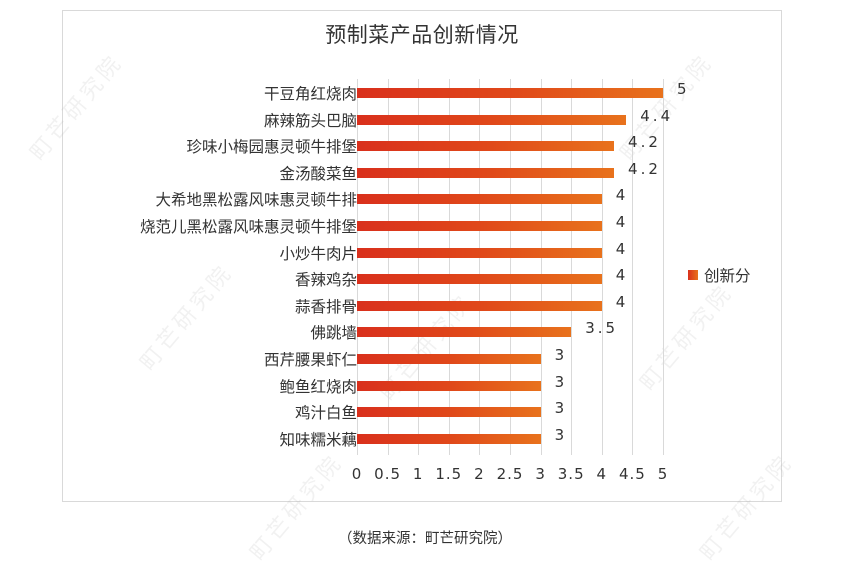  What do you see at coordinates (325, 306) in the screenshot?
I see `category-label: 蒜香排骨` at bounding box center [325, 306].